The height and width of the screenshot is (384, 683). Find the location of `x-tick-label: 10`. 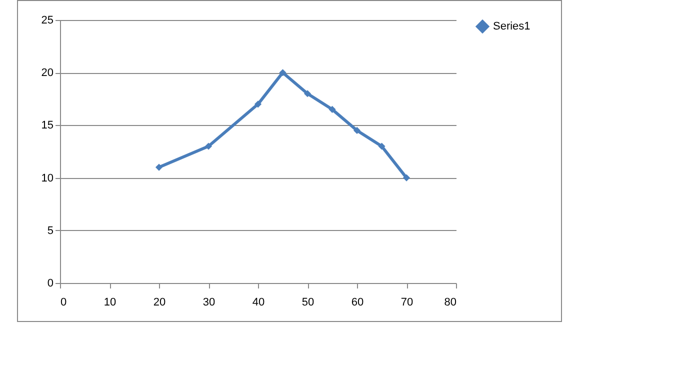

x-tick-label: 10 is located at coordinates (110, 302).